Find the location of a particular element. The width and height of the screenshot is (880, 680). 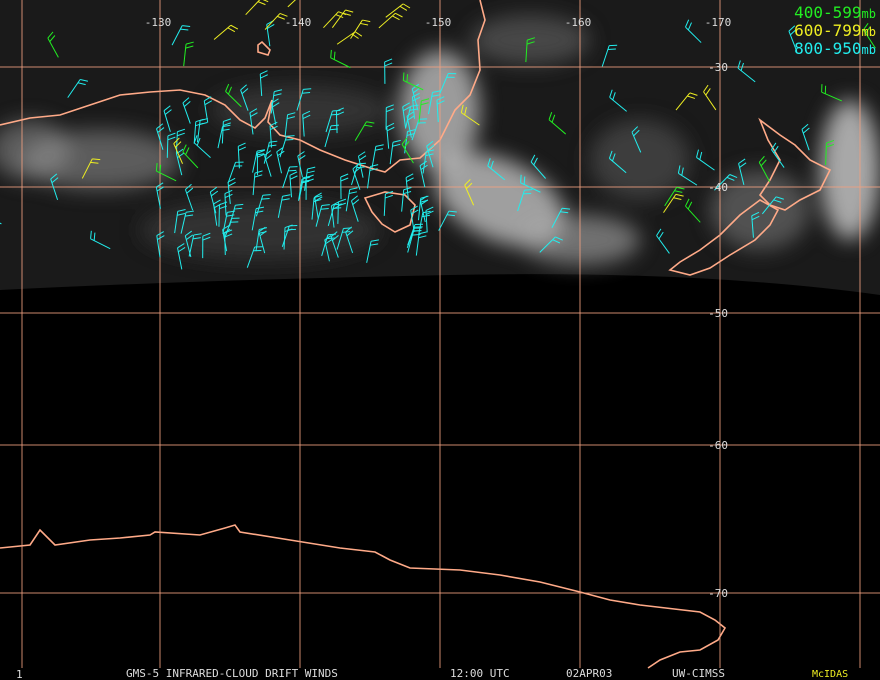

legend-range: 600-799 is located at coordinates (827, 30).